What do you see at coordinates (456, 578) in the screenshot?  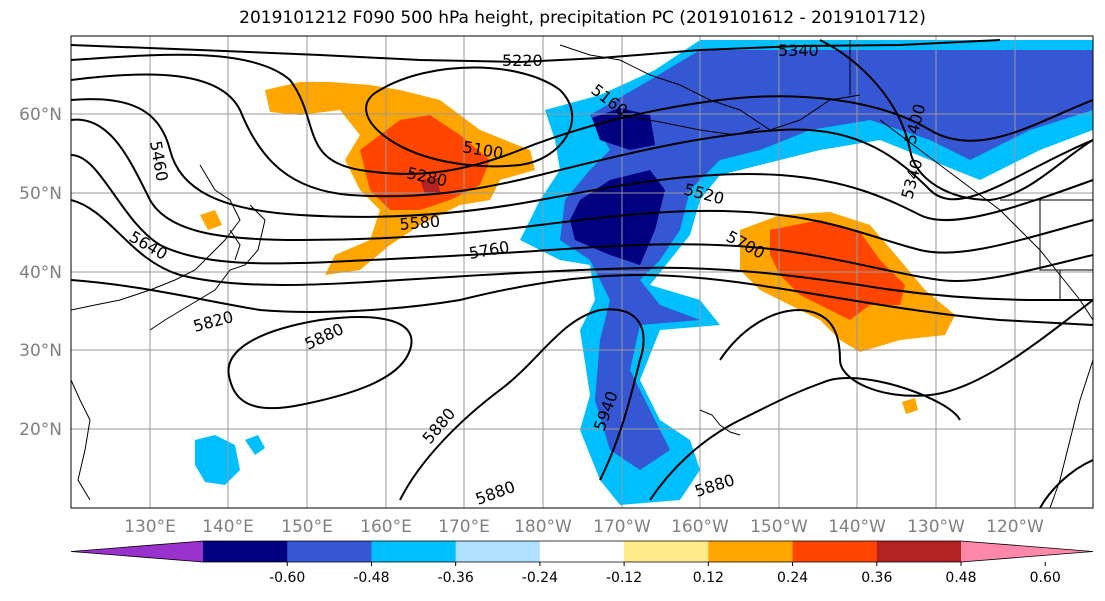 I see `colorbar-tick-label: -0.36` at bounding box center [456, 578].